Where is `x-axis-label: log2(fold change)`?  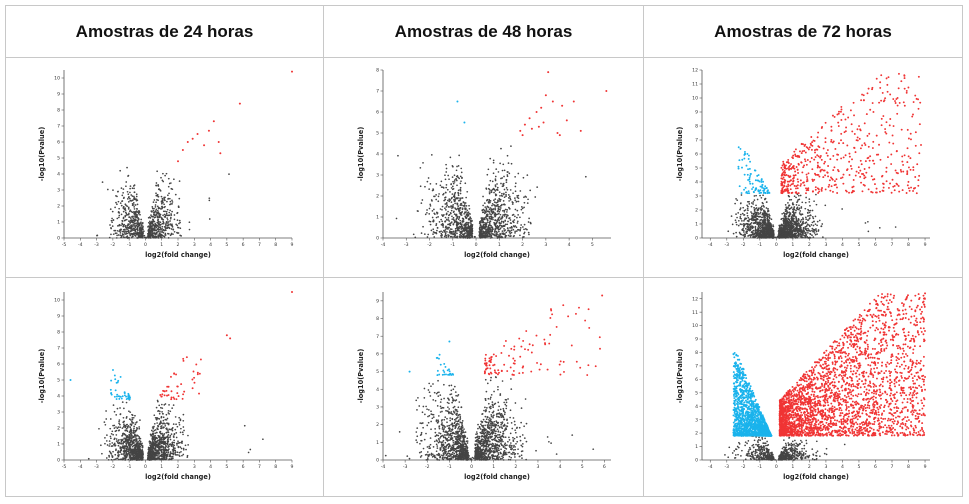
x-axis-label: log2(fold change) is located at coordinates (816, 255).